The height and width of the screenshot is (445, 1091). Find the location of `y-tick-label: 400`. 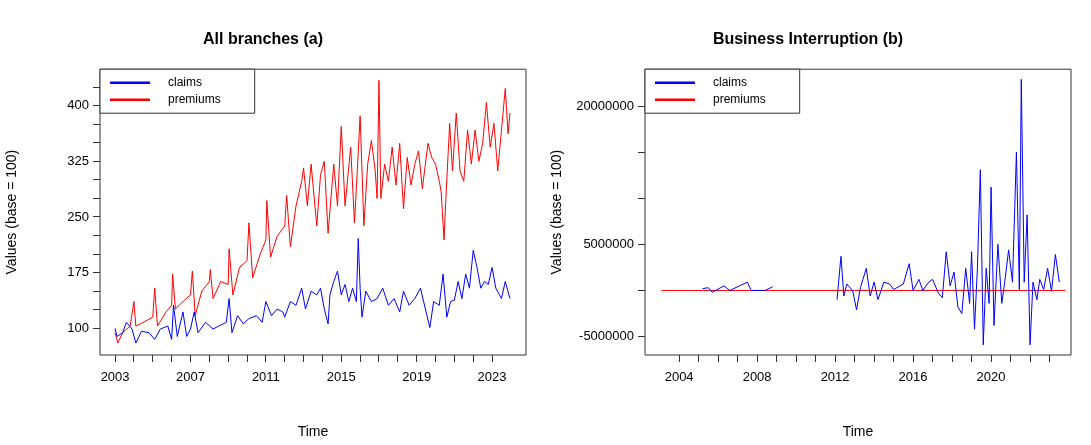

y-tick-label: 400 is located at coordinates (78, 105).